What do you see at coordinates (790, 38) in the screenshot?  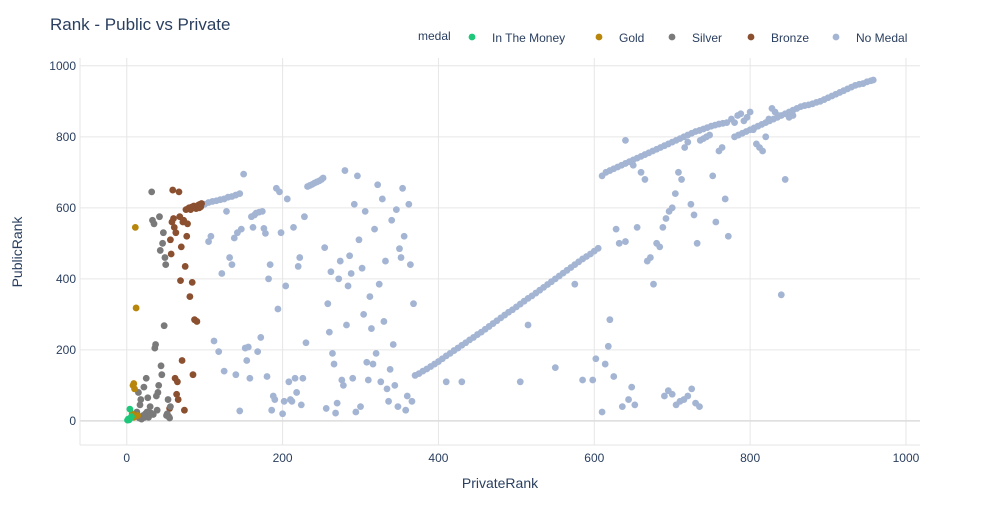 I see `legend-label: Bronze` at bounding box center [790, 38].